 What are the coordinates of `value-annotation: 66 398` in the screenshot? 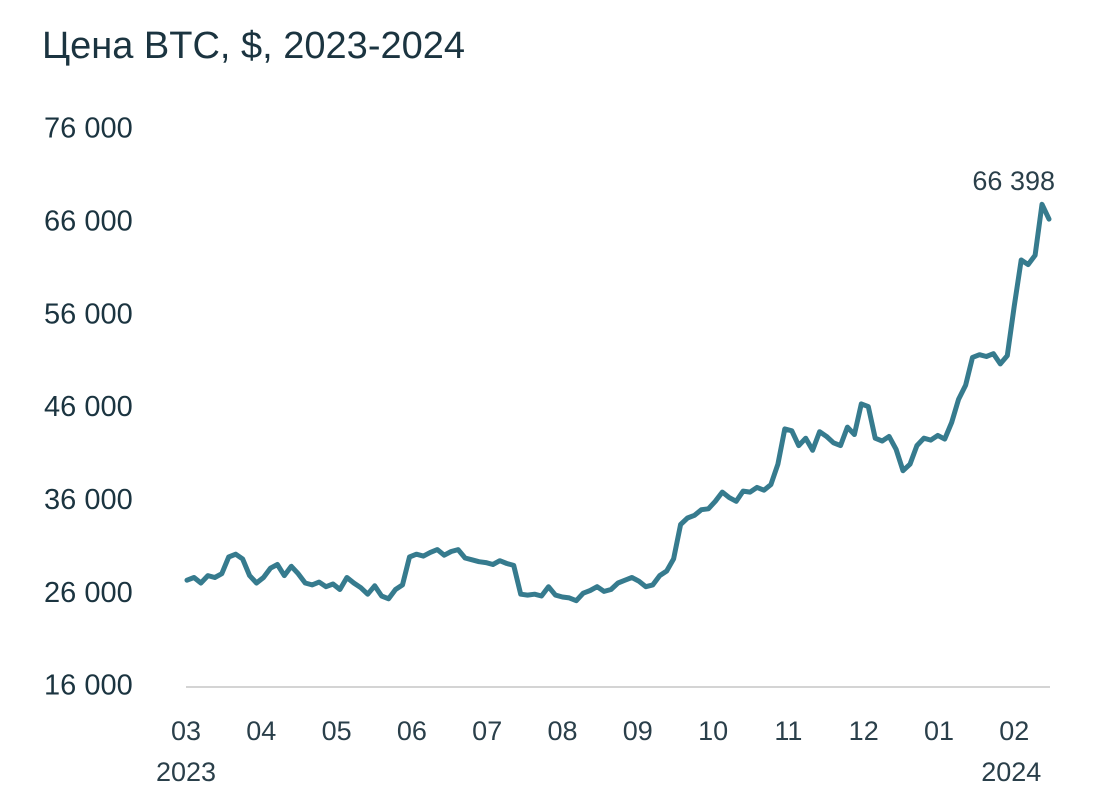 It's located at (1013, 181).